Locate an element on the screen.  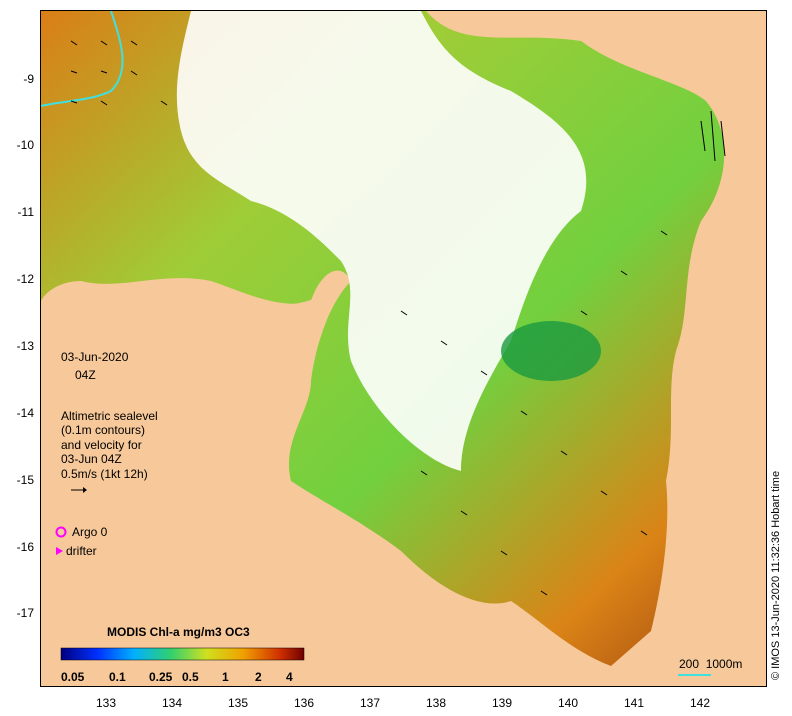
velocity-title: Altimetric sealevel is located at coordinates (109, 416).